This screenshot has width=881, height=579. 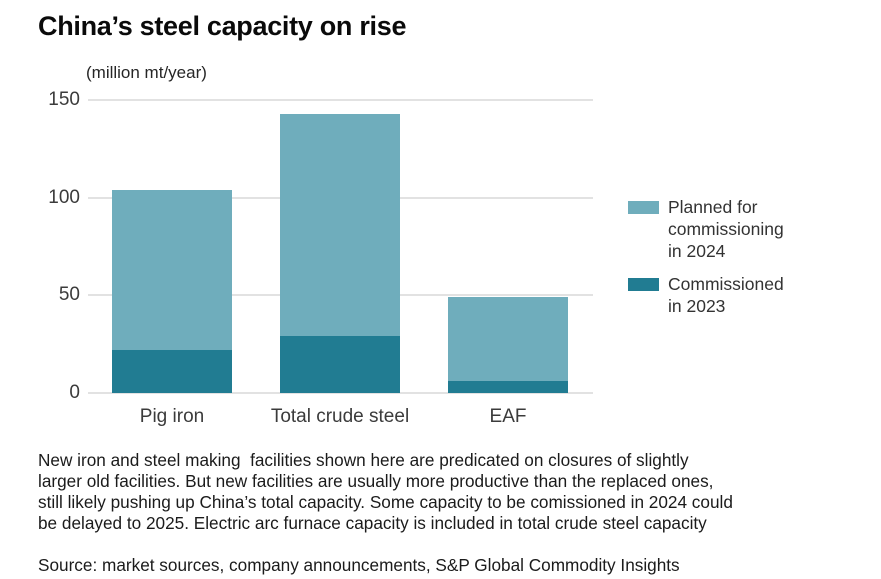 I want to click on legend-label-commissioned-2023: Commissioned in 2023, so click(x=726, y=295).